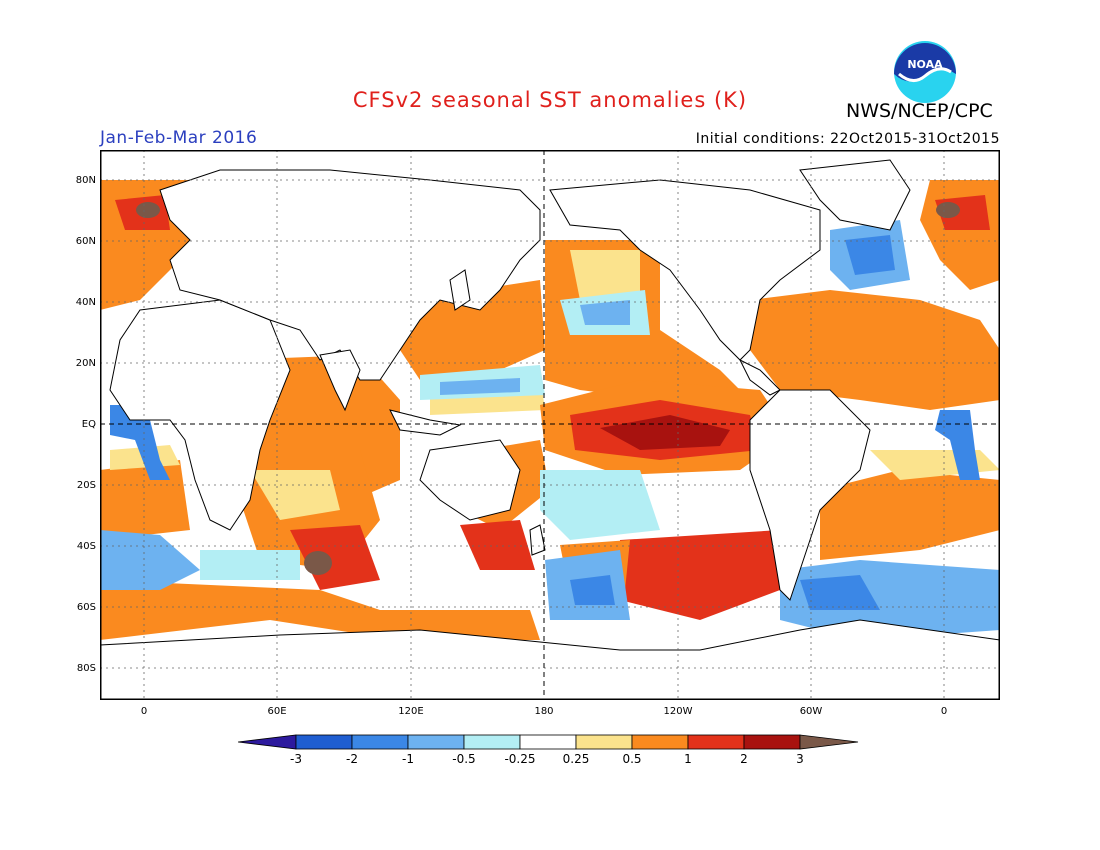  I want to click on indonesia, so click(425, 422).